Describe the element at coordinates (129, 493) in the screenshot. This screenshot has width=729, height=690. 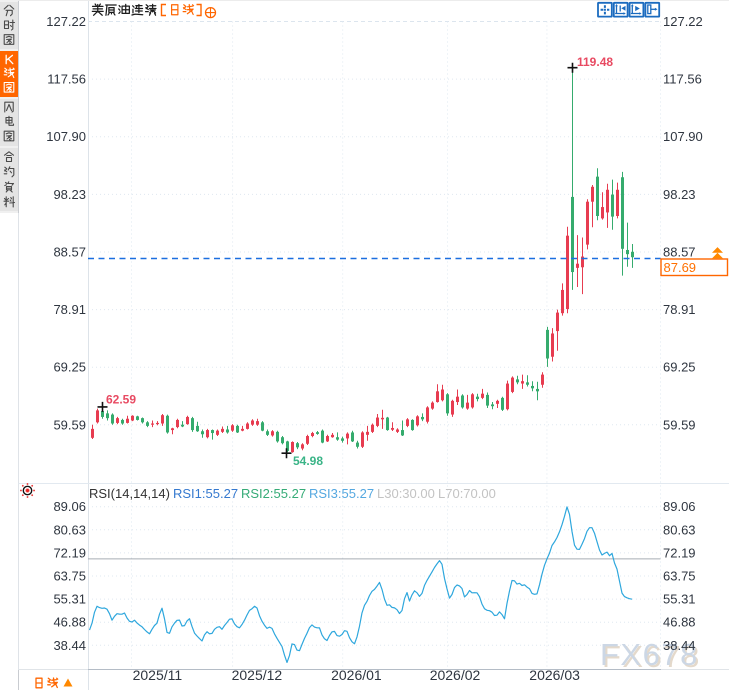
I see `svg-text: RSI(14,14,14)` at that location.